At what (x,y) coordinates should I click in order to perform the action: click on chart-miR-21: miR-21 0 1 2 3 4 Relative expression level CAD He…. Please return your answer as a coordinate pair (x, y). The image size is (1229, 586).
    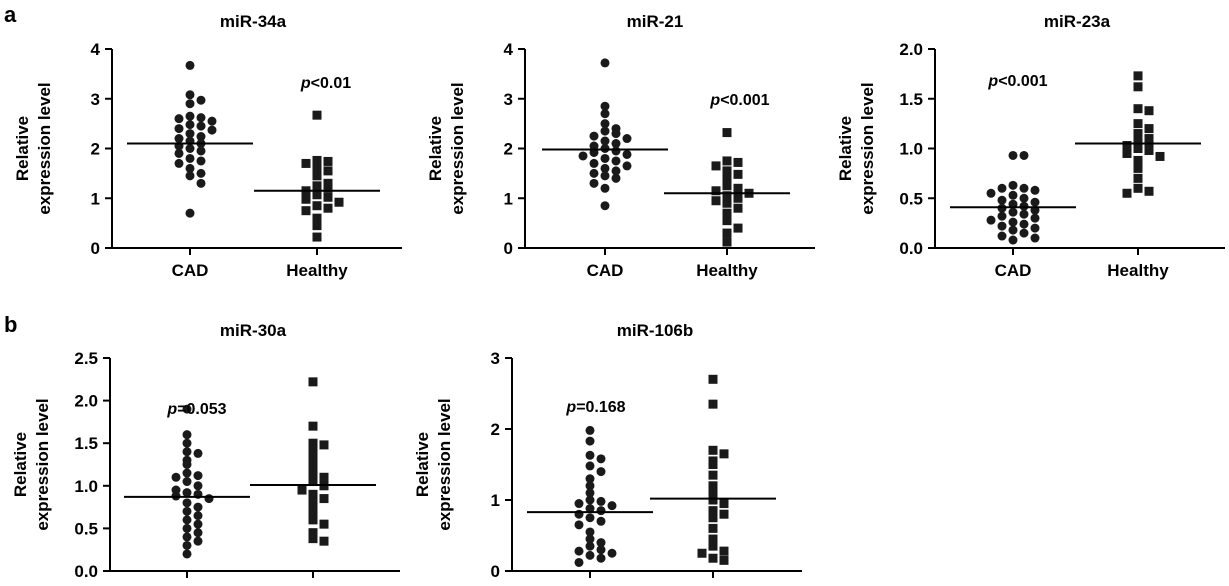
    Looking at the image, I should click on (620, 146).